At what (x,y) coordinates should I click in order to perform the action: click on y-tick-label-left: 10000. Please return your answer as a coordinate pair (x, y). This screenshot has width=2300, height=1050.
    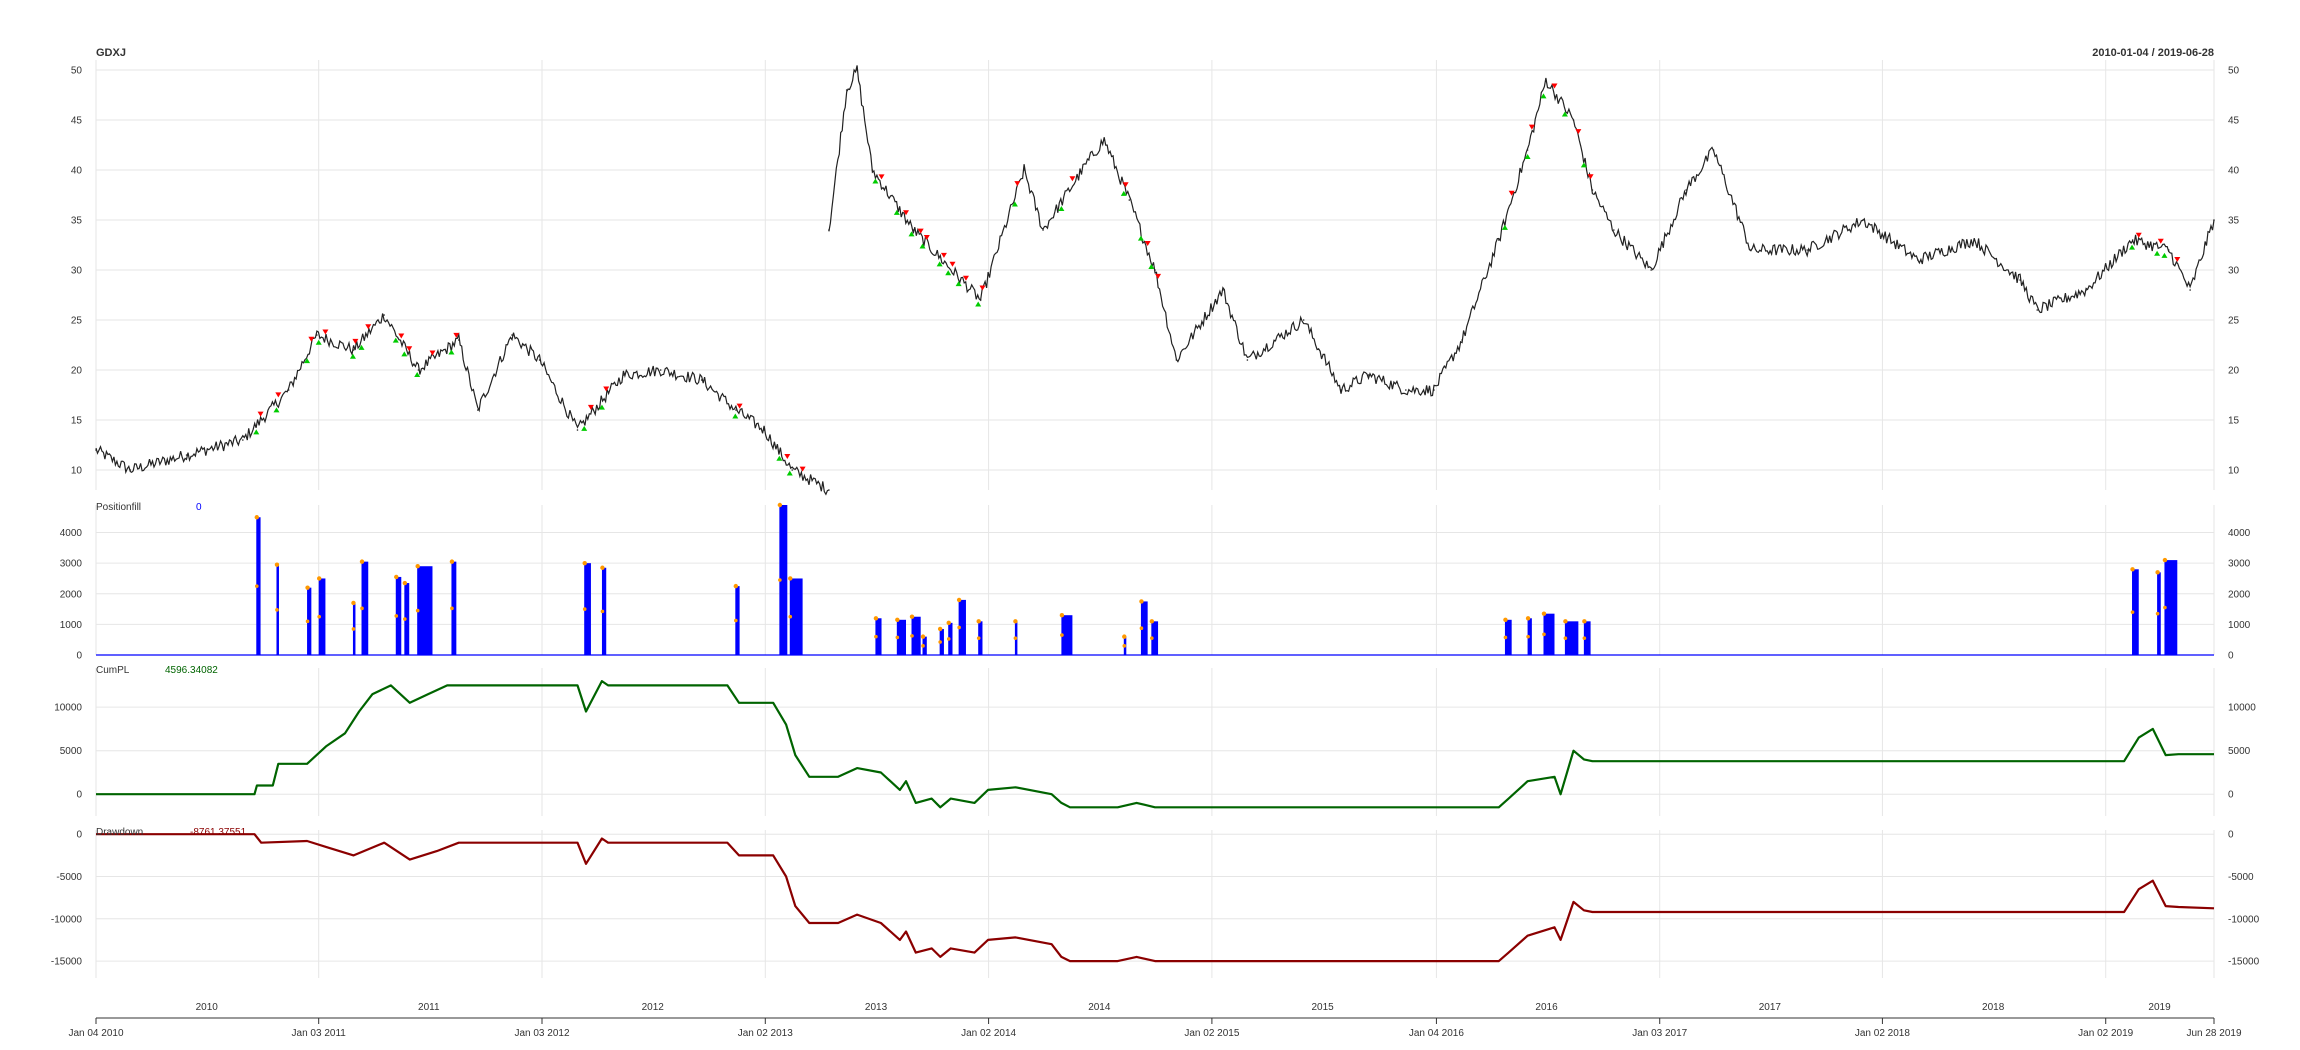
    Looking at the image, I should click on (68, 708).